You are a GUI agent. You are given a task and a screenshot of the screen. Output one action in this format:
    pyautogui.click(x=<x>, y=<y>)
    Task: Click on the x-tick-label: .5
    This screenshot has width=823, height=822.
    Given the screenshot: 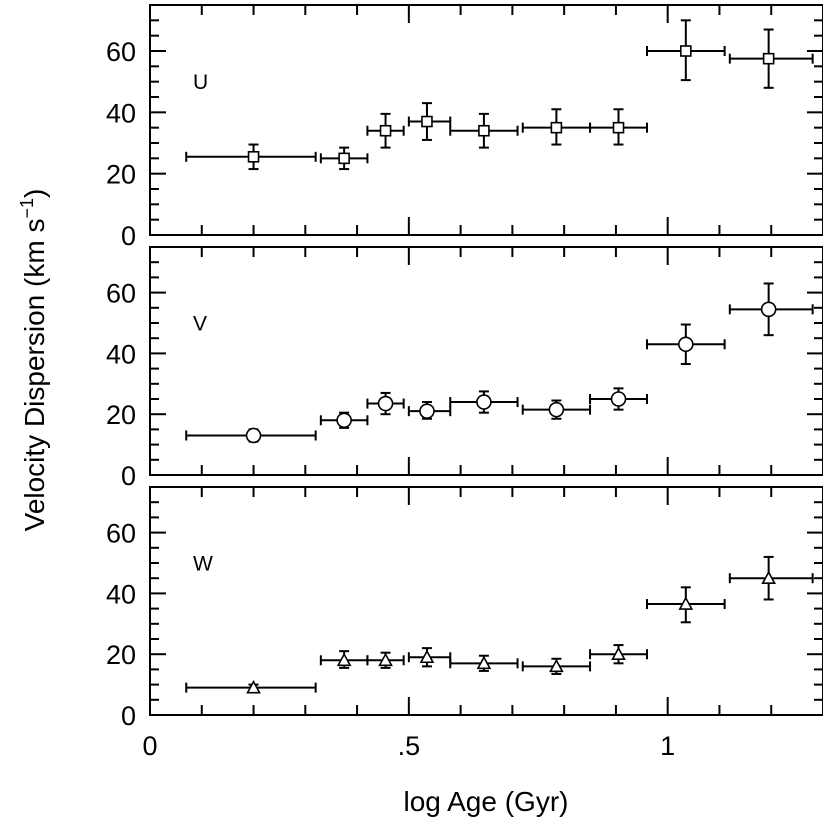 What is the action you would take?
    pyautogui.click(x=409, y=746)
    